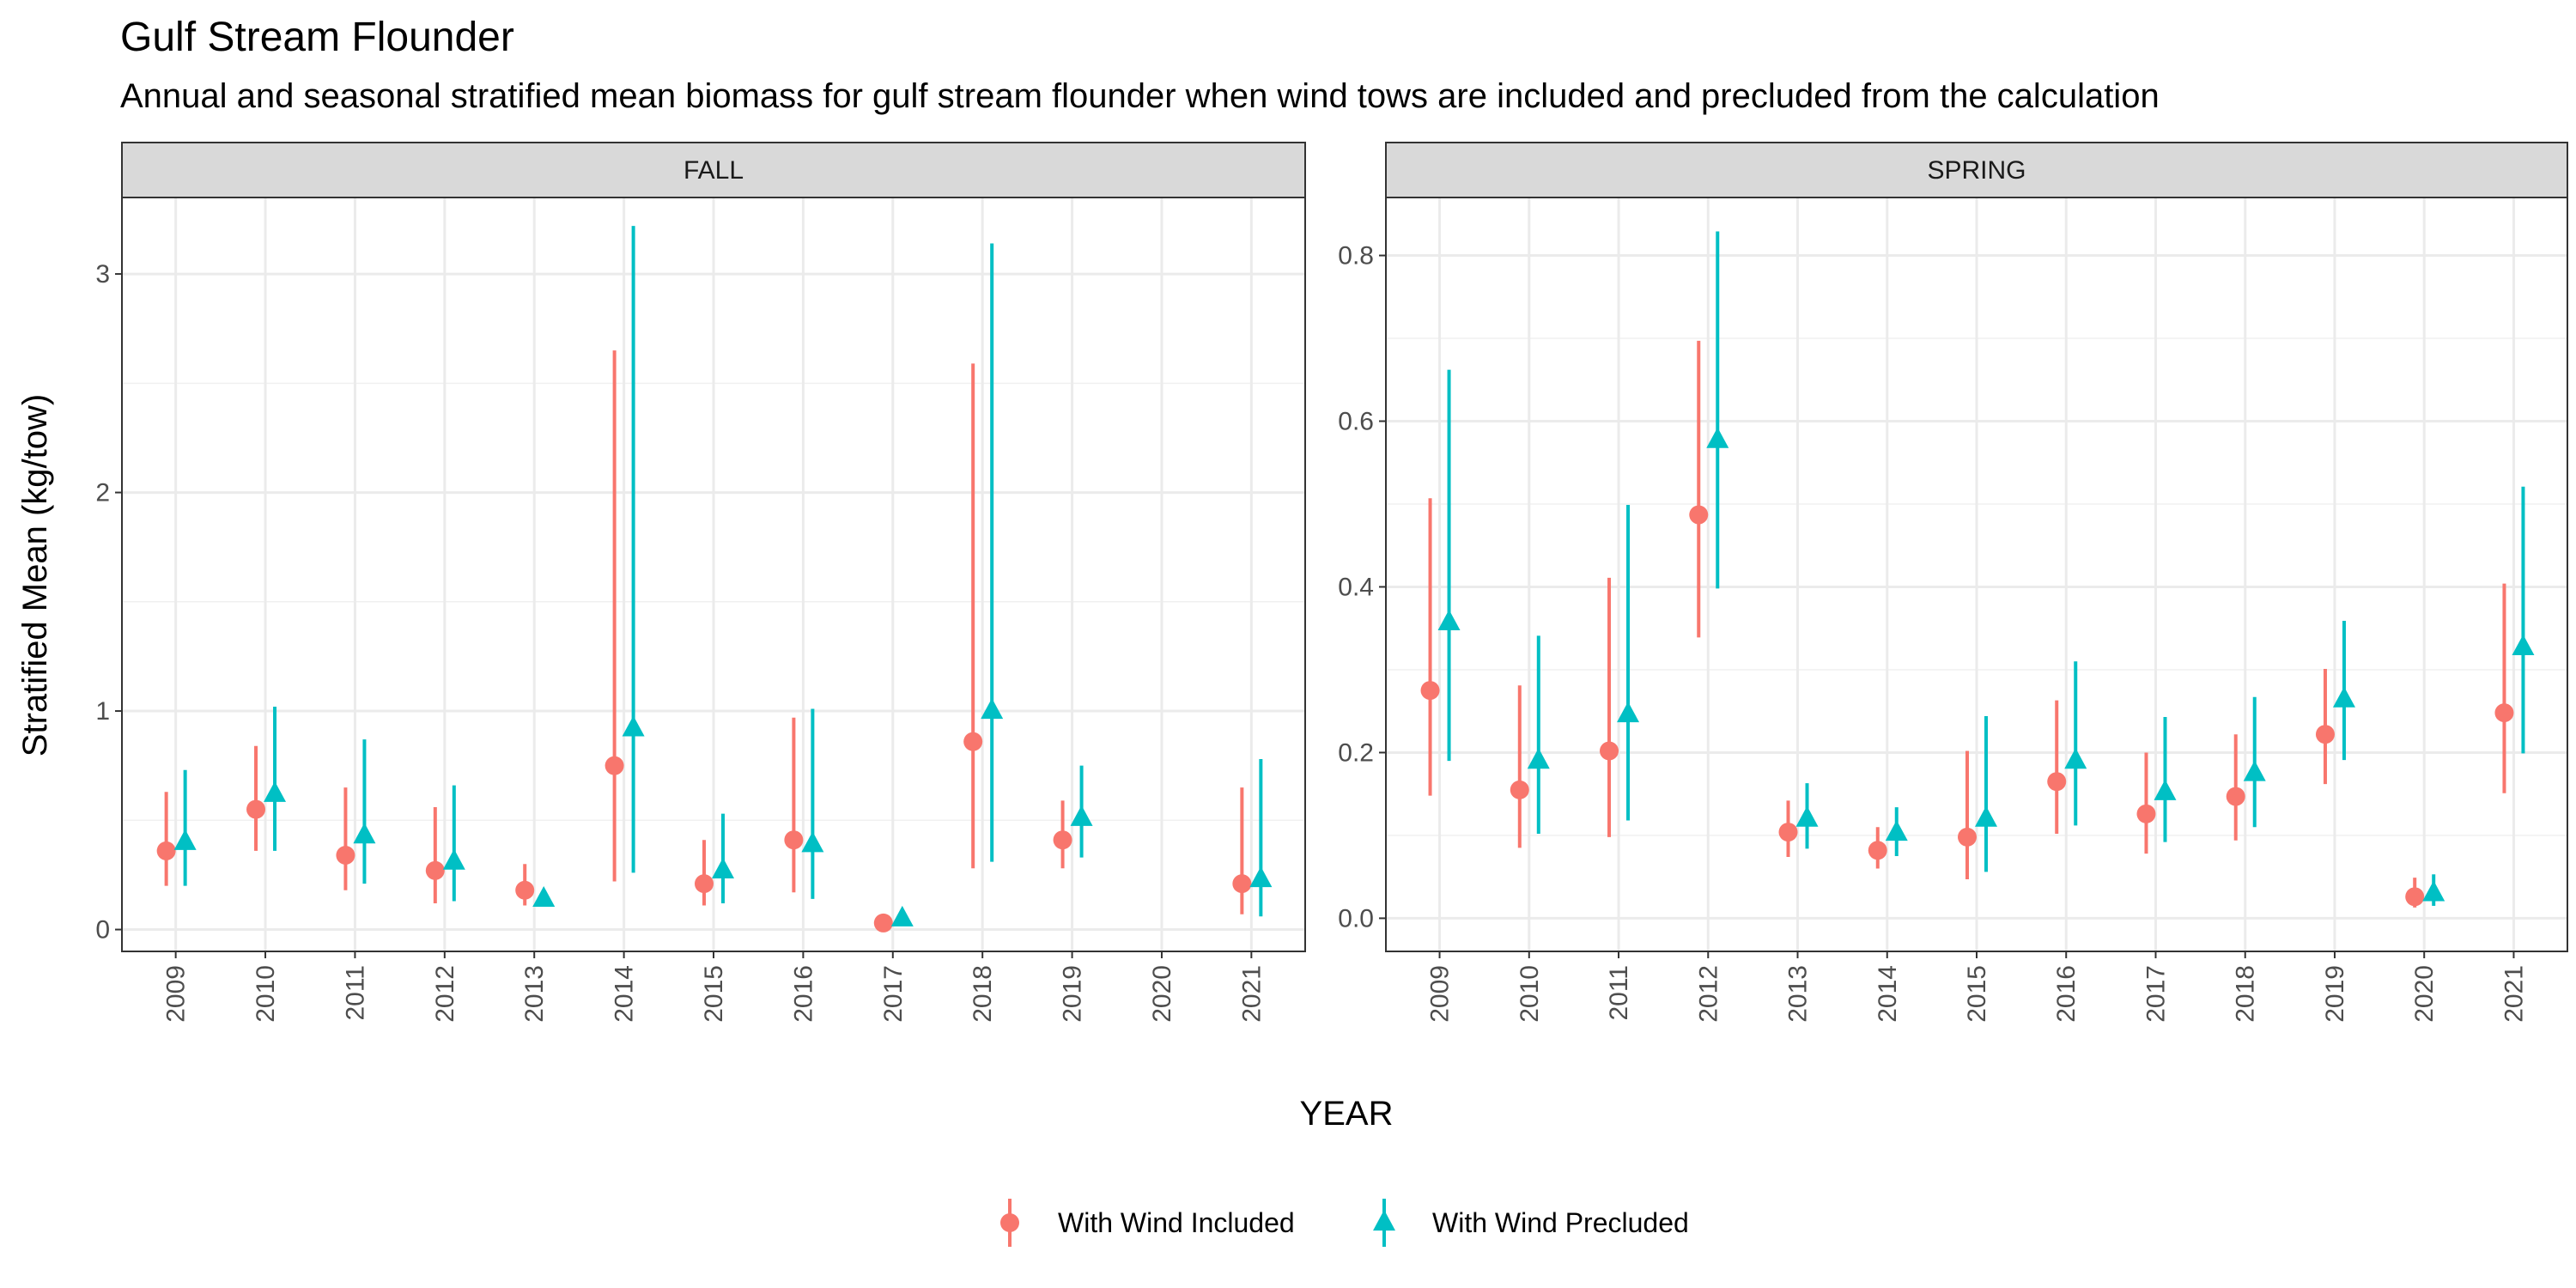 Image resolution: width=2576 pixels, height=1288 pixels. What do you see at coordinates (2434, 891) in the screenshot?
I see `point-with-wind-precluded-2020` at bounding box center [2434, 891].